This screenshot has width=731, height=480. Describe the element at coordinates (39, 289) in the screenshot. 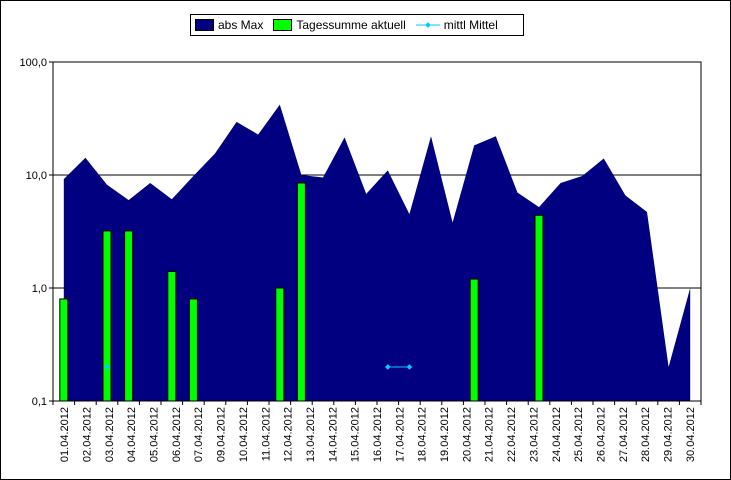

I see `y-tick-label-1: 1,0` at that location.